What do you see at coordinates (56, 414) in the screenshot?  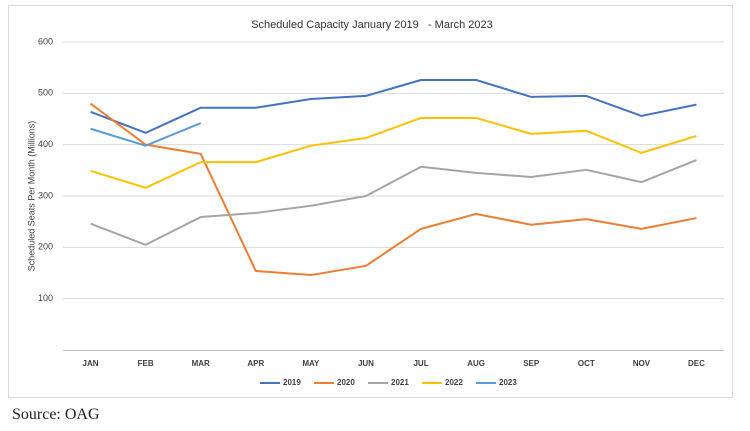 I see `source: Source: OAG` at bounding box center [56, 414].